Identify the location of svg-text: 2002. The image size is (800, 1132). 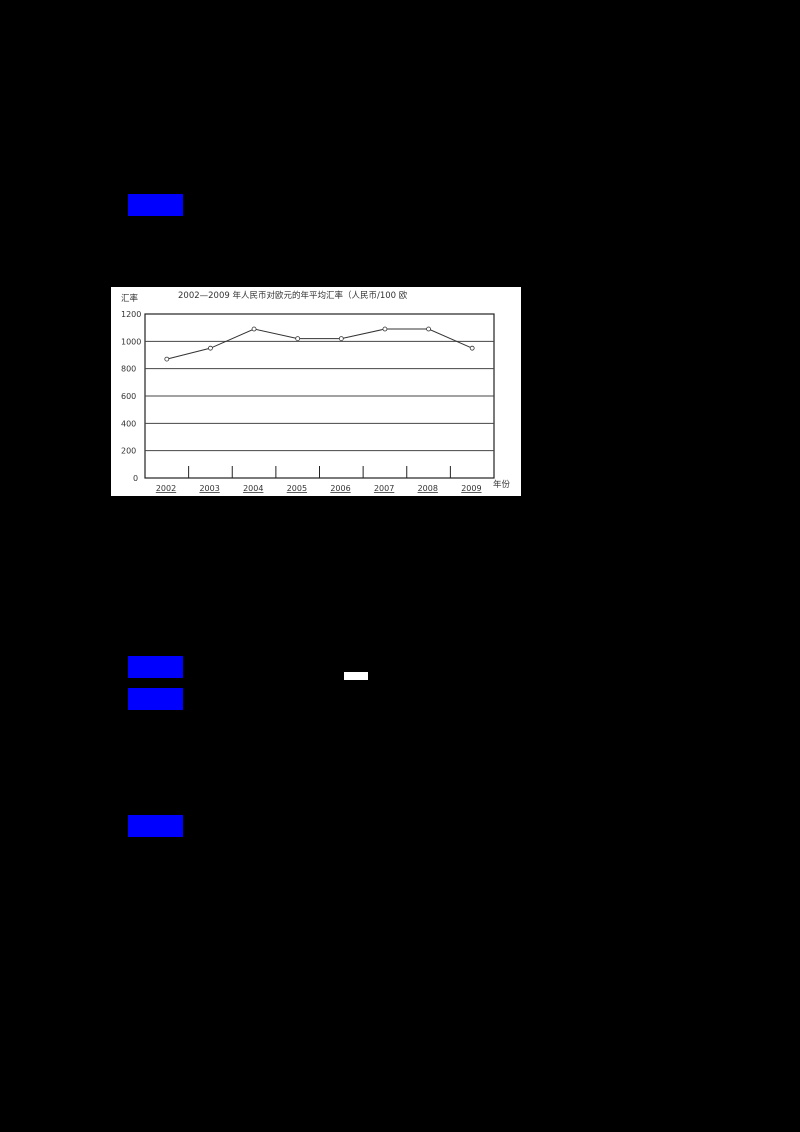
(166, 488).